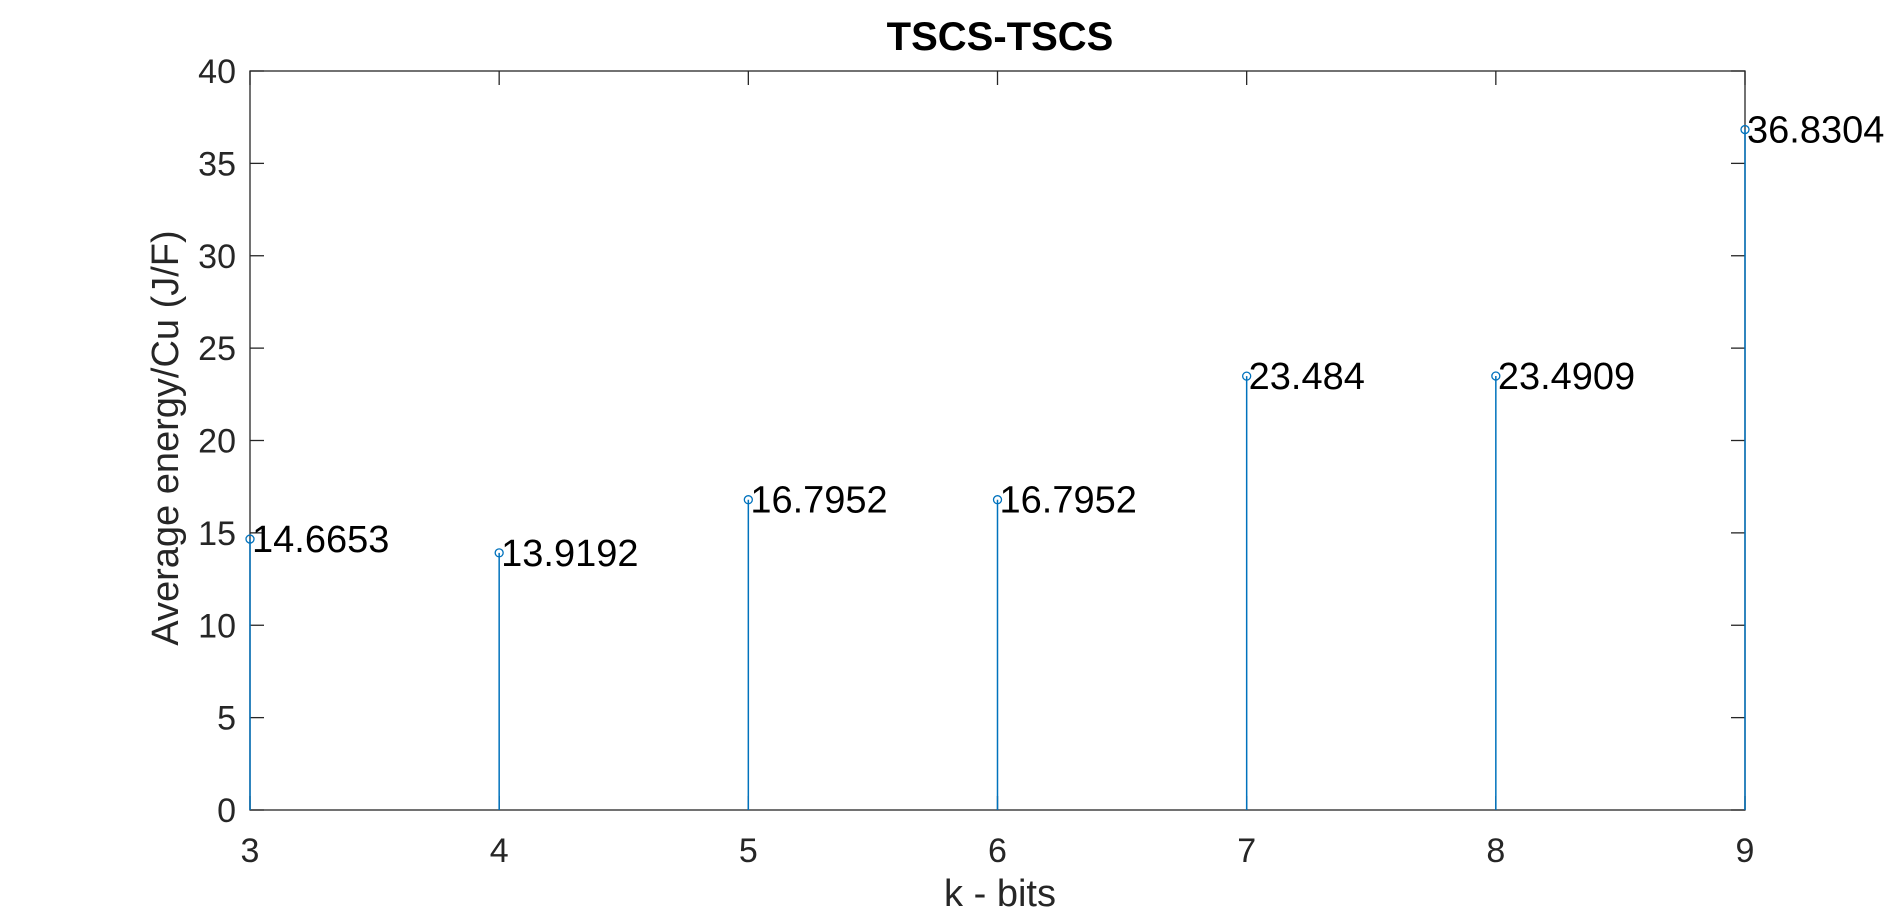  Describe the element at coordinates (217, 349) in the screenshot. I see `y-tick-label: 25` at that location.